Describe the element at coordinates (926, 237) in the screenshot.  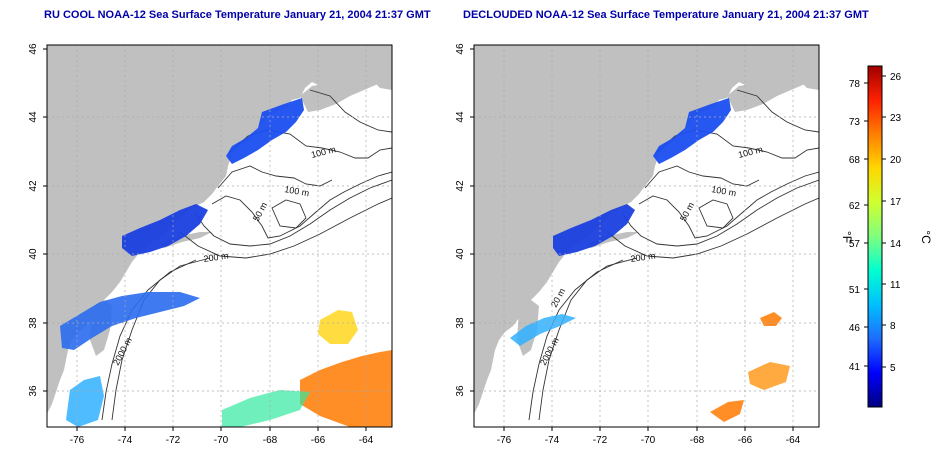
I see `colorbar-unit-c: °C` at that location.